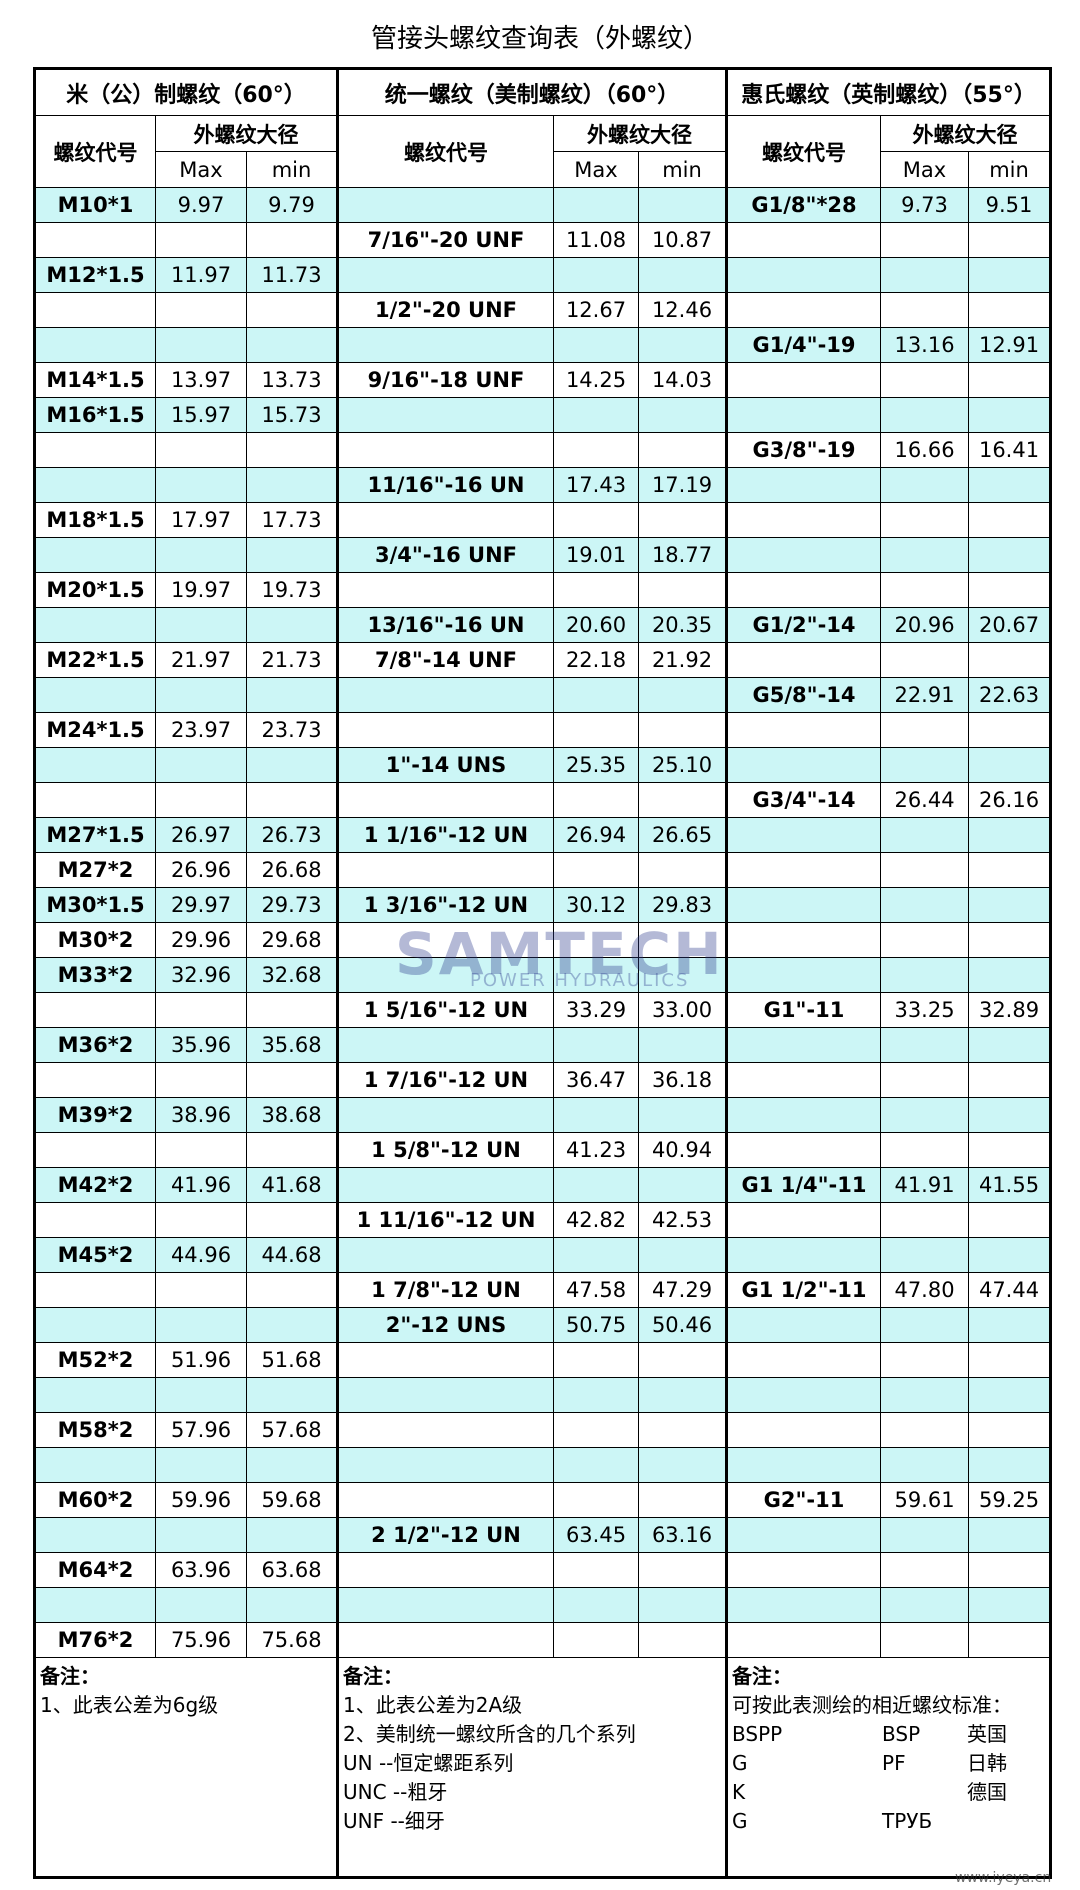  I want to click on max-value: 13.16, so click(925, 345).